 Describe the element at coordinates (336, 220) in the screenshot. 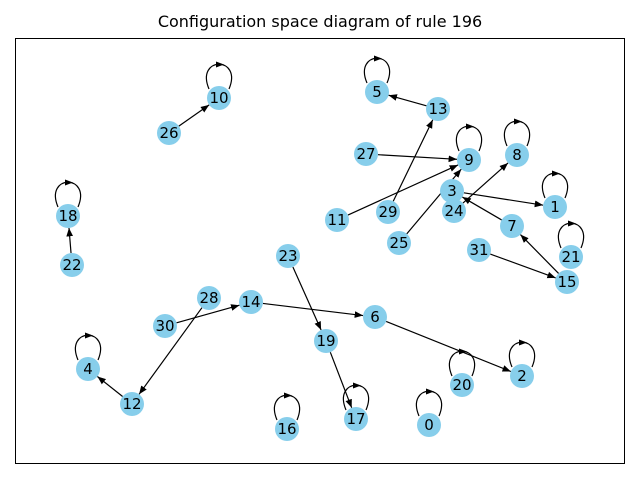

I see `node-label: 11` at that location.